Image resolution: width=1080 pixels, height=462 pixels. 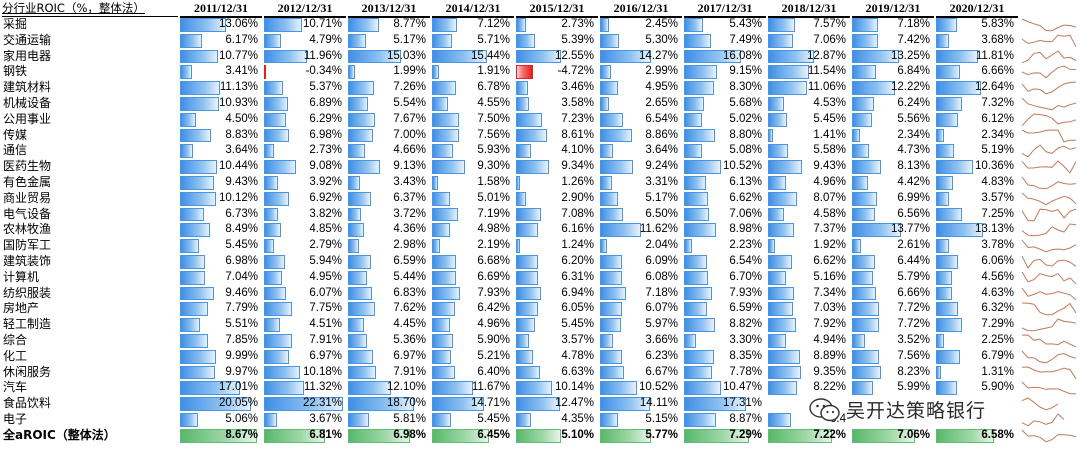 What do you see at coordinates (641, 151) in the screenshot?
I see `value-cell: 3.64%` at bounding box center [641, 151].